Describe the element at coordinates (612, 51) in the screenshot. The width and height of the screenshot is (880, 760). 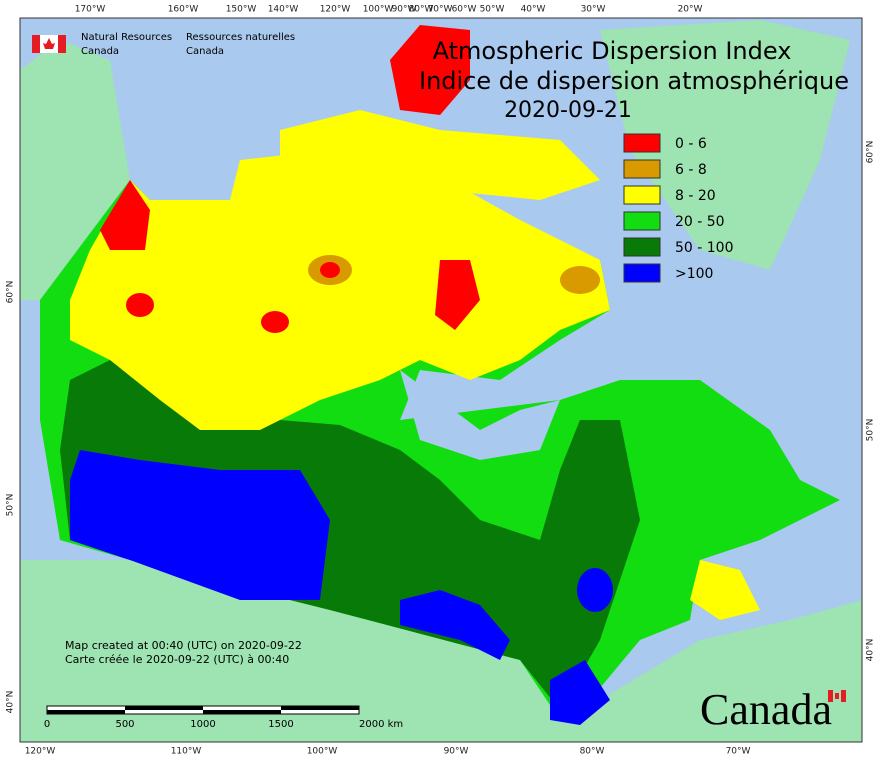
I see `title-en: Atmospheric Dispersion Index` at that location.